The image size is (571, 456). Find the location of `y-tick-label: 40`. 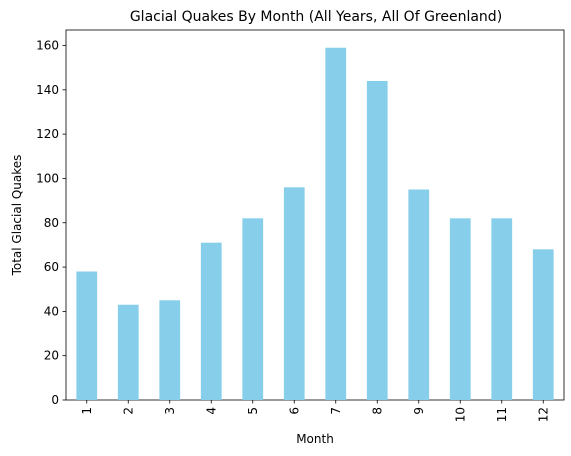

y-tick-label: 40 is located at coordinates (51, 311).